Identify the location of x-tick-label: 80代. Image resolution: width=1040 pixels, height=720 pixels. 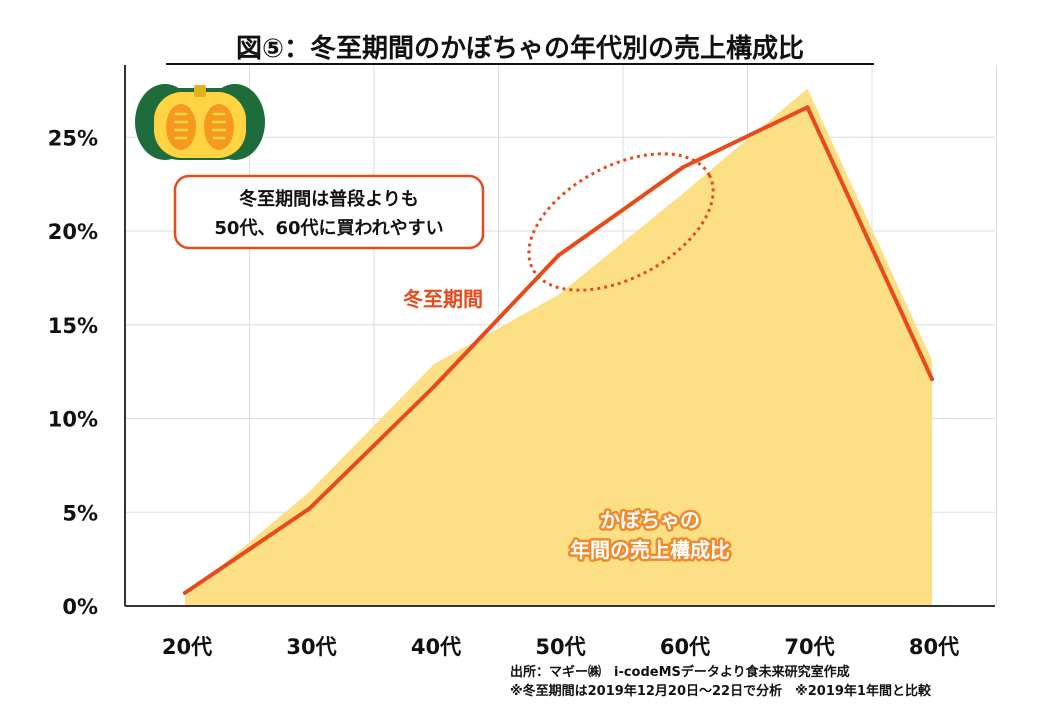
(934, 647).